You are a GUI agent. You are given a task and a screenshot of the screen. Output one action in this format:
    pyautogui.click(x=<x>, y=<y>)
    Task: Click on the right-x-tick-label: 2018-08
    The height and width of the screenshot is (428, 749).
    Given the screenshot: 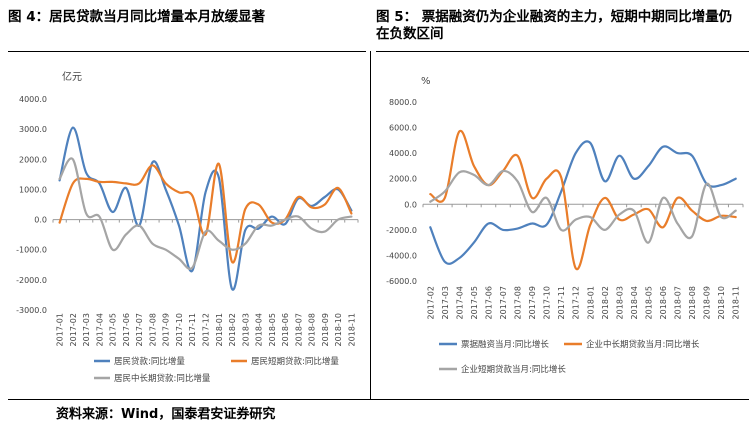 What is the action you would take?
    pyautogui.click(x=692, y=302)
    